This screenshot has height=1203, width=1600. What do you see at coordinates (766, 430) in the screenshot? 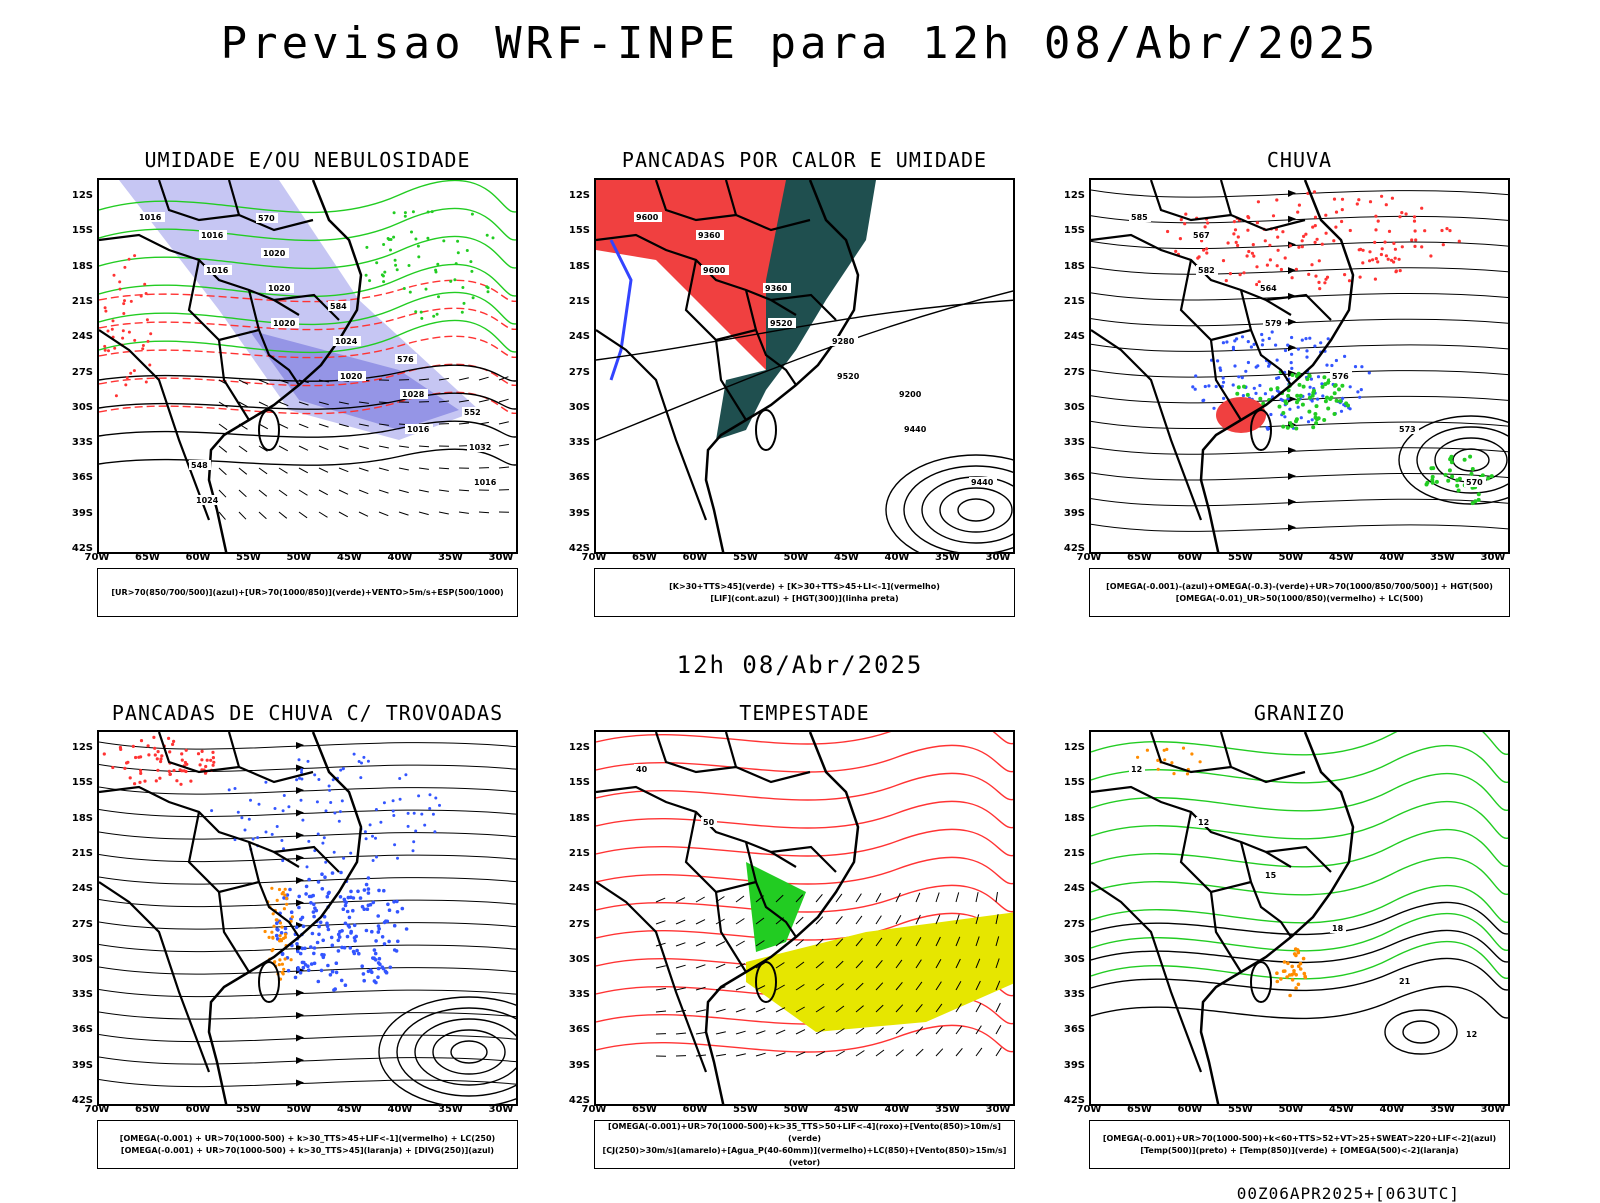
I see `lagoon-outline` at bounding box center [766, 430].